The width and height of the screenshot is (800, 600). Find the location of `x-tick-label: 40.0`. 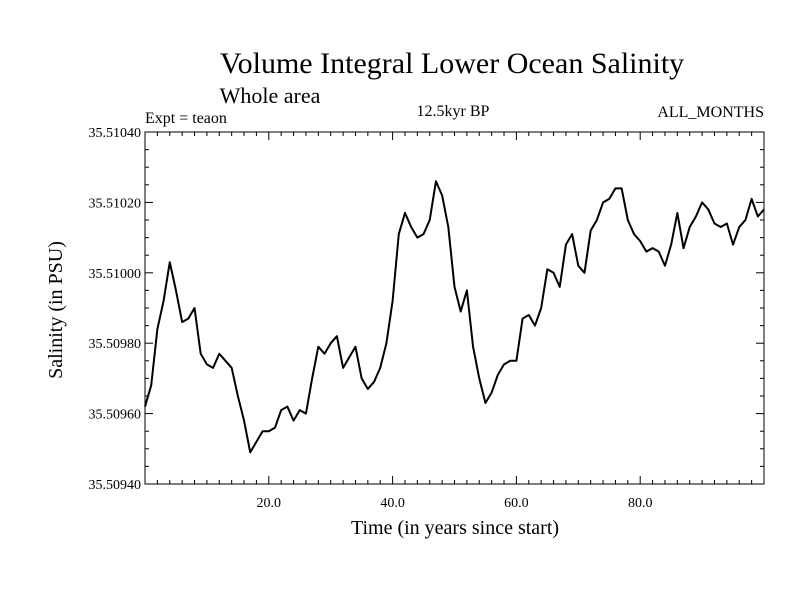

x-tick-label: 40.0 is located at coordinates (392, 503).